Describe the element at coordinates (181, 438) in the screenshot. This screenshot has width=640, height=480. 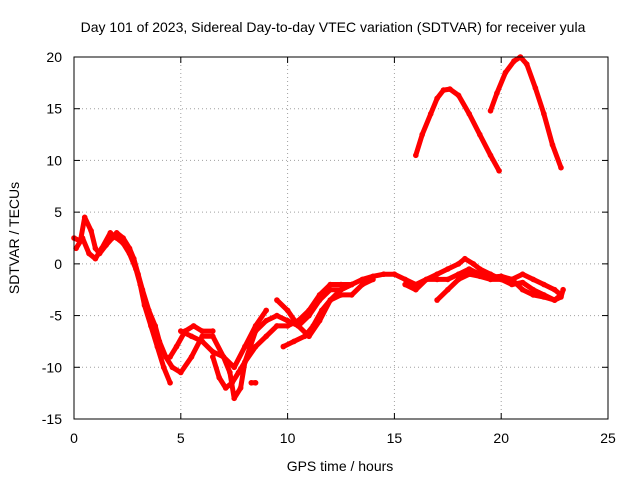
I see `x-tick-label: 5` at that location.